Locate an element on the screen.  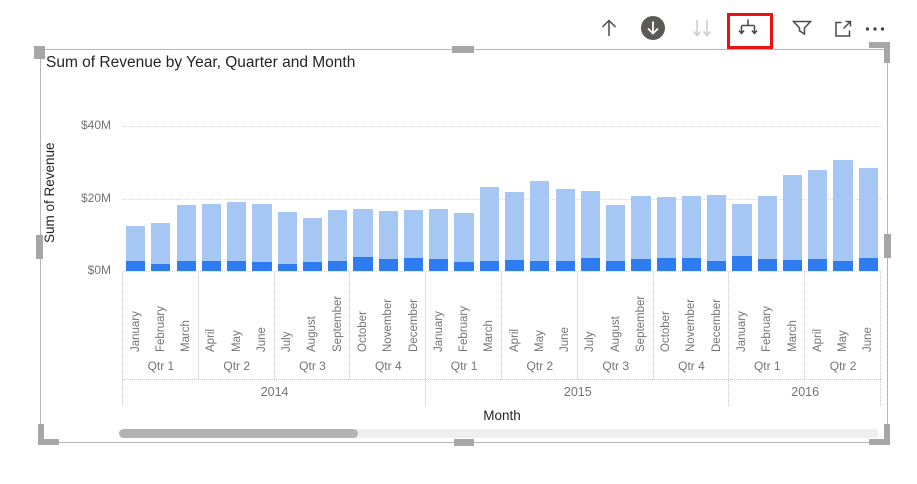
bar-august-2015 is located at coordinates (616, 238).